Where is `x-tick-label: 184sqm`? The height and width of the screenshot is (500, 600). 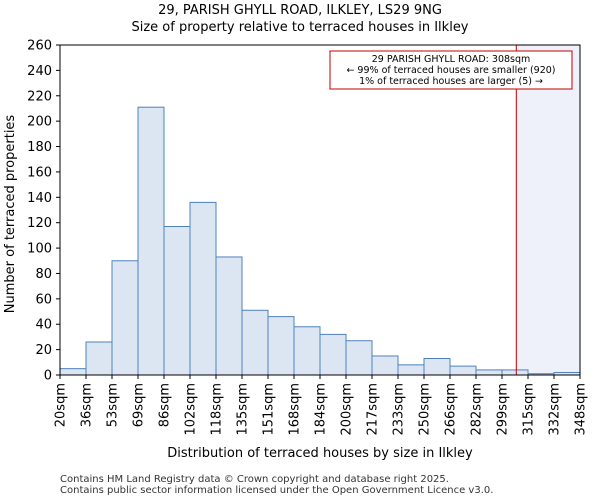
x-tick-label: 184sqm is located at coordinates (321, 409).